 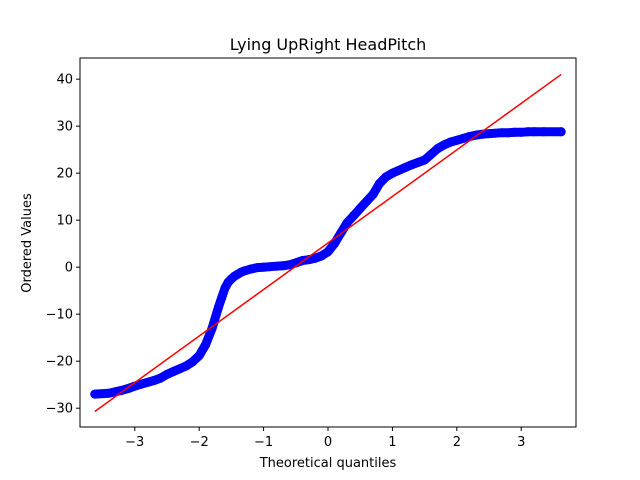 I want to click on y-tick-label: −20, so click(x=59, y=362).